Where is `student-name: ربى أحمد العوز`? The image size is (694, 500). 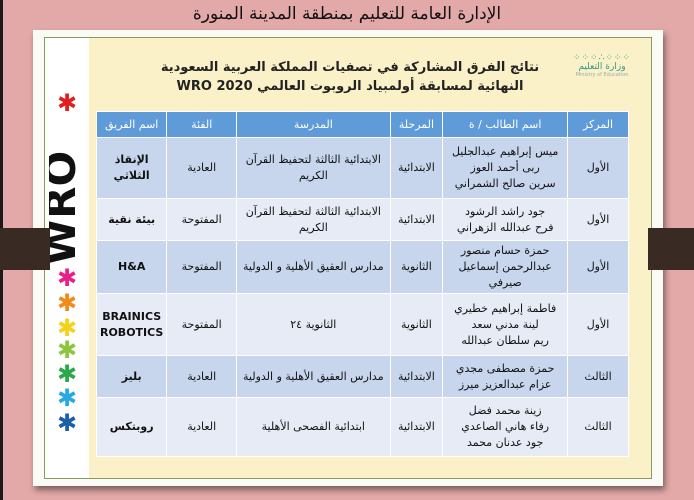
student-name: ربى أحمد العوز is located at coordinates (505, 167).